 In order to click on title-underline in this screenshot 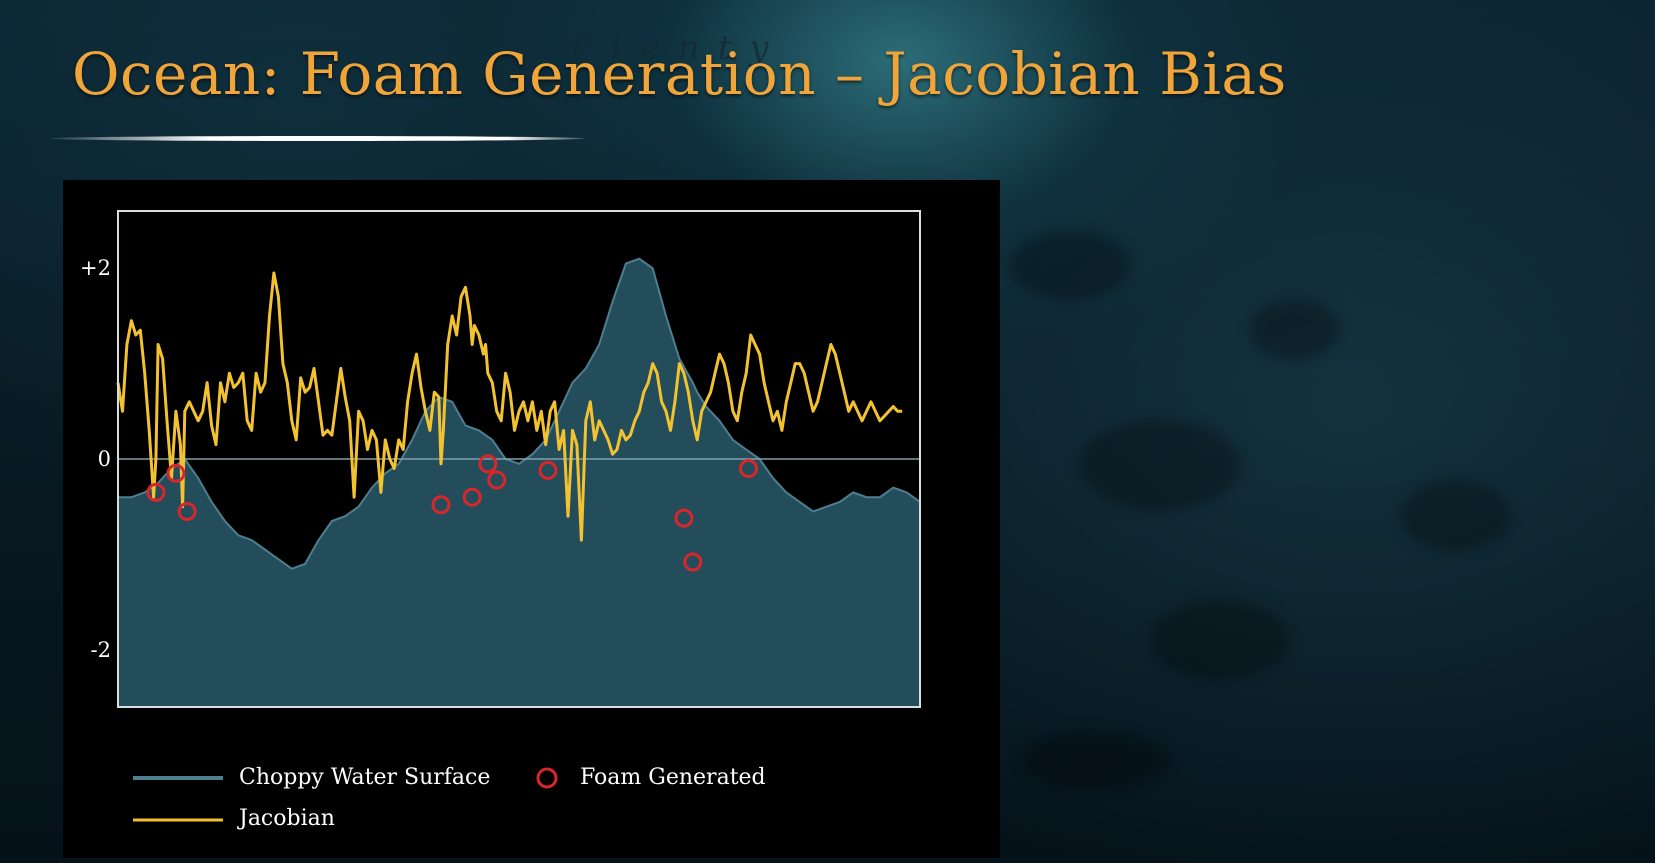, I will do `click(317, 138)`.